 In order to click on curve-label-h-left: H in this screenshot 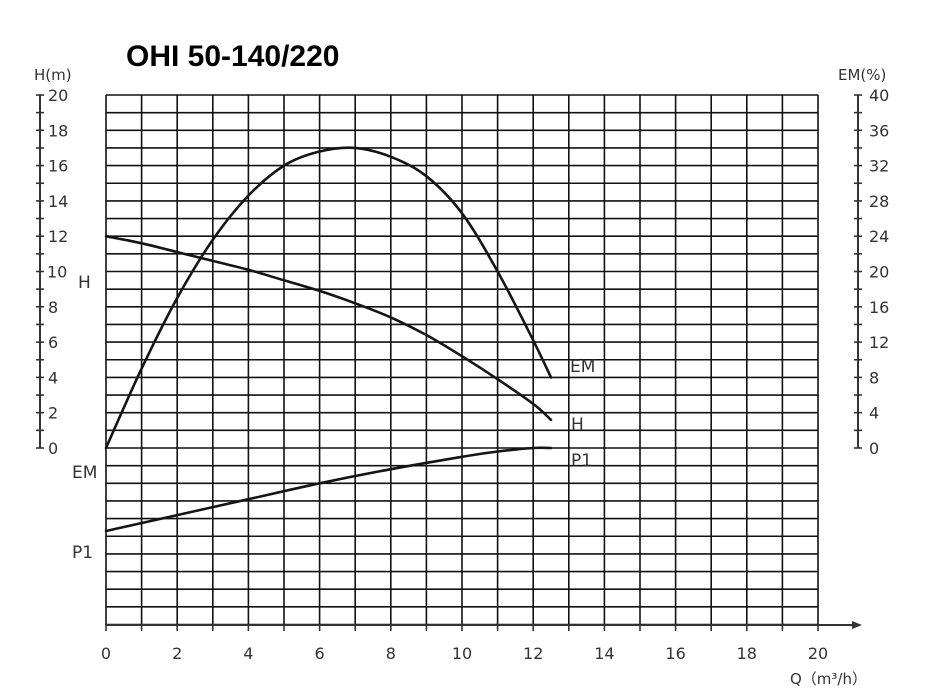, I will do `click(84, 283)`.